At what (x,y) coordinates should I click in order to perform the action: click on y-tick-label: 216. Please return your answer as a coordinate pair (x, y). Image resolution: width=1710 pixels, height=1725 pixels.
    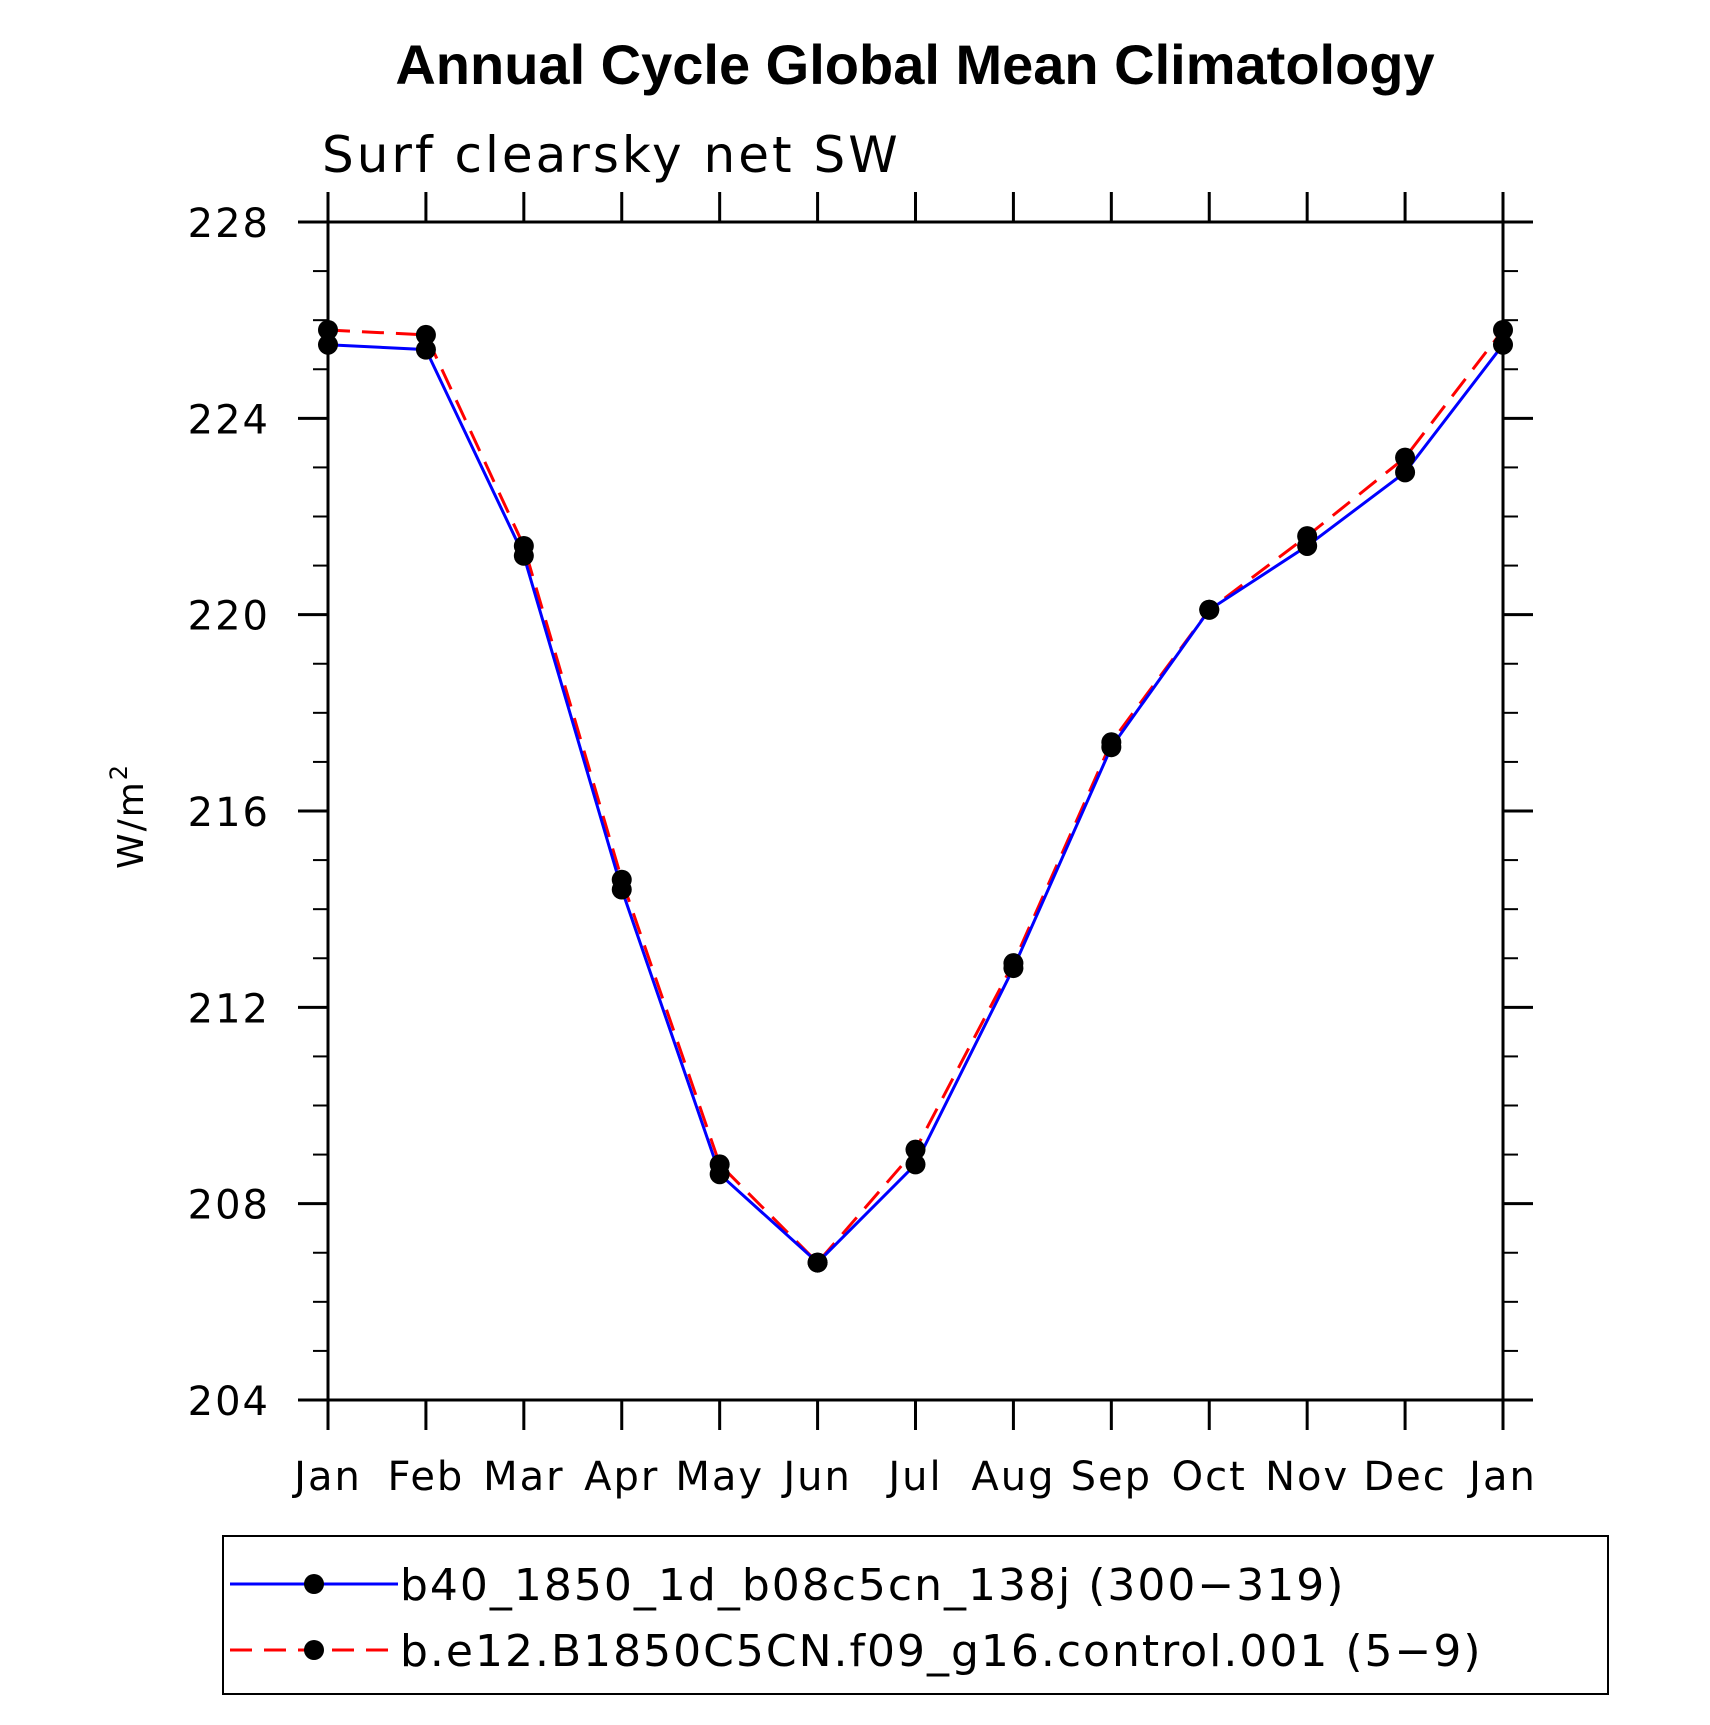
    Looking at the image, I should click on (229, 813).